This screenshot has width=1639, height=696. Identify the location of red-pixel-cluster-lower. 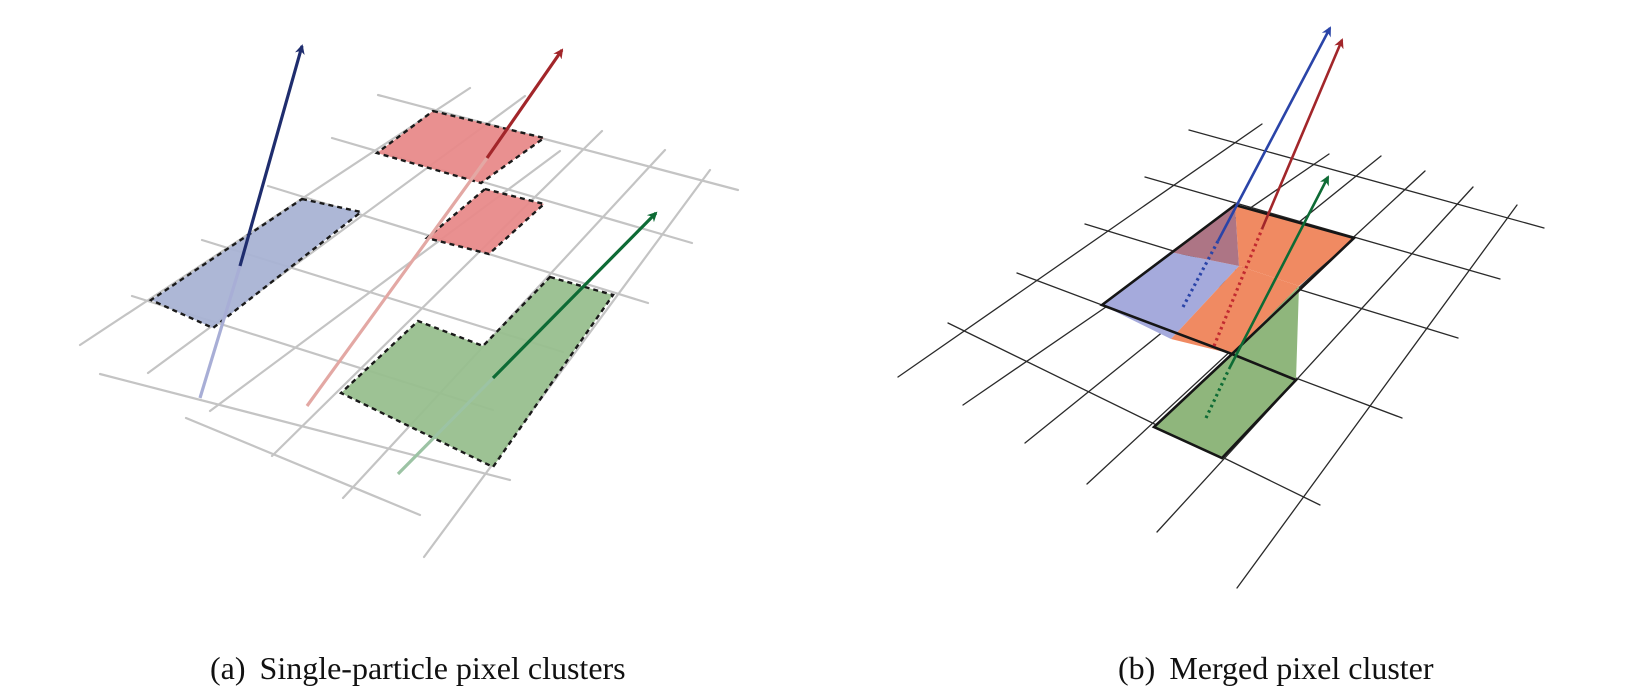
(485, 221).